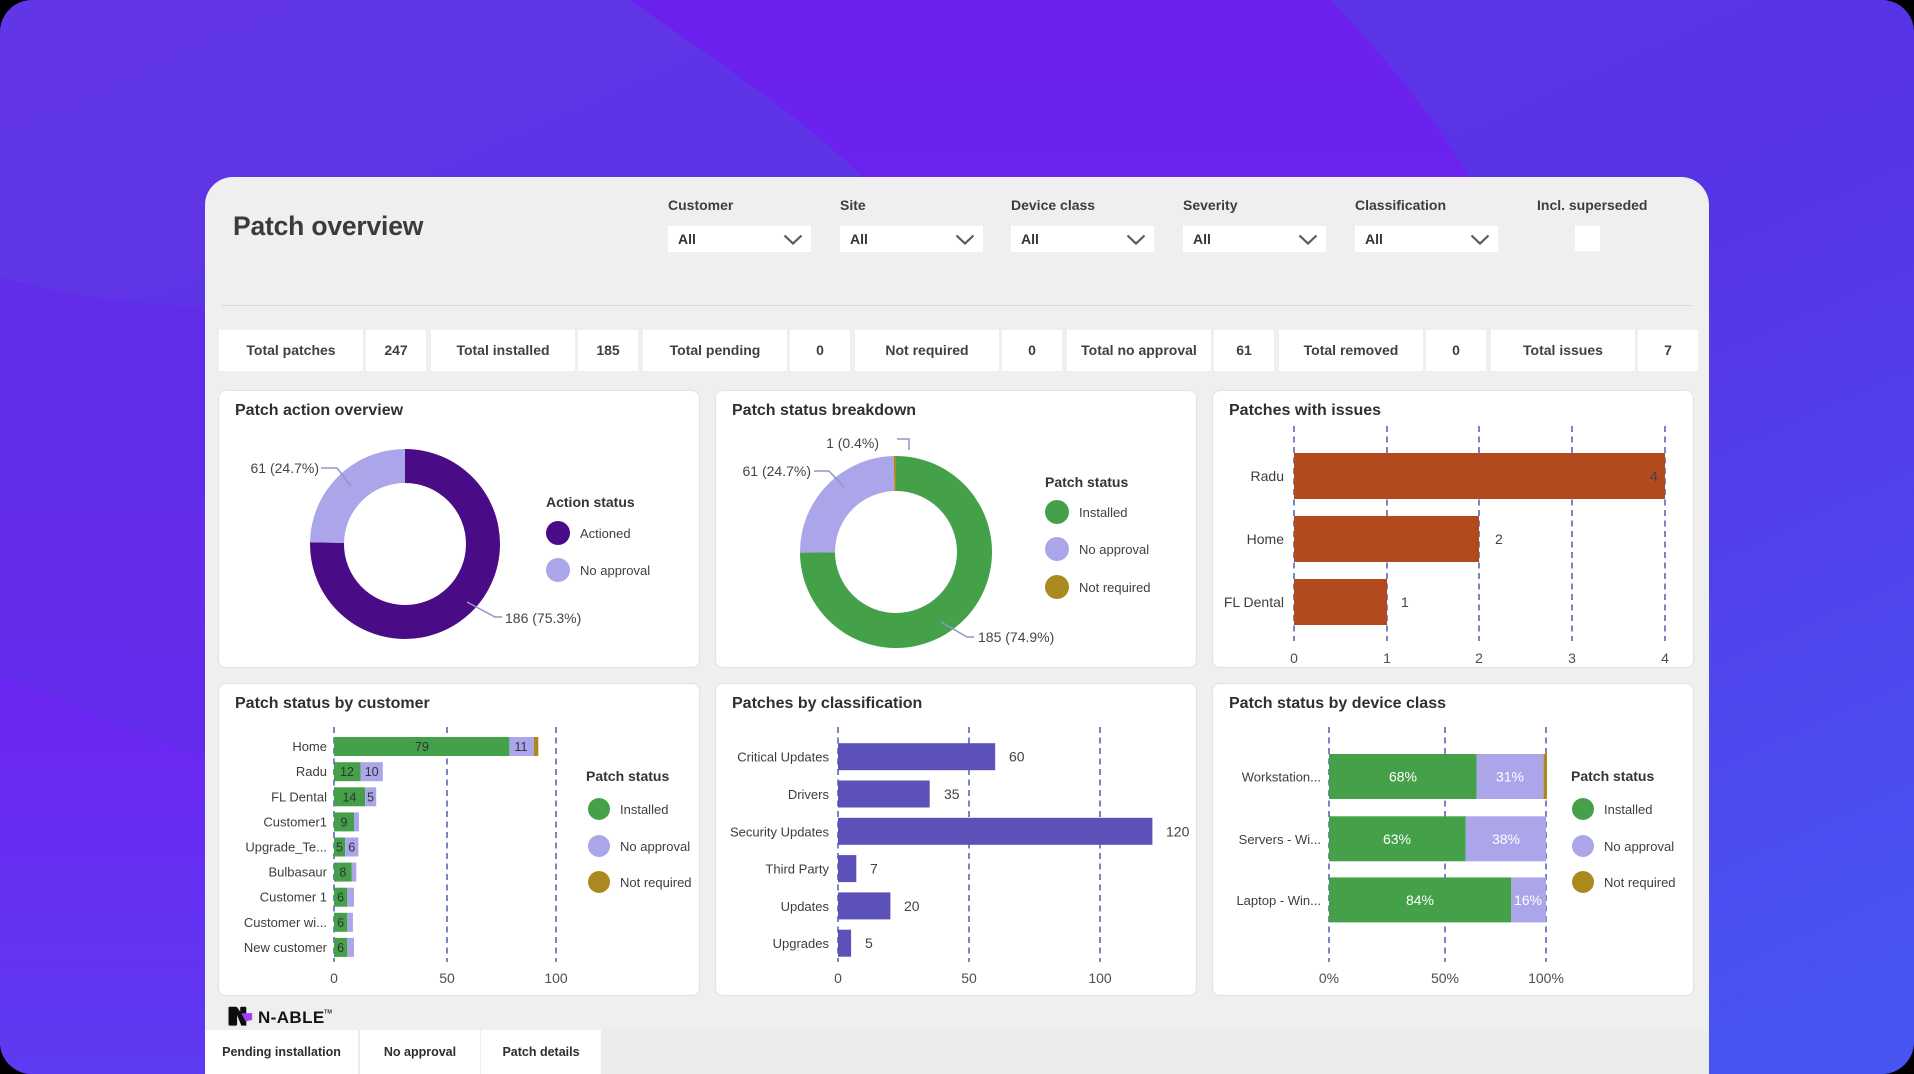 Image resolution: width=1914 pixels, height=1074 pixels. I want to click on svg-text: 7, so click(874, 869).